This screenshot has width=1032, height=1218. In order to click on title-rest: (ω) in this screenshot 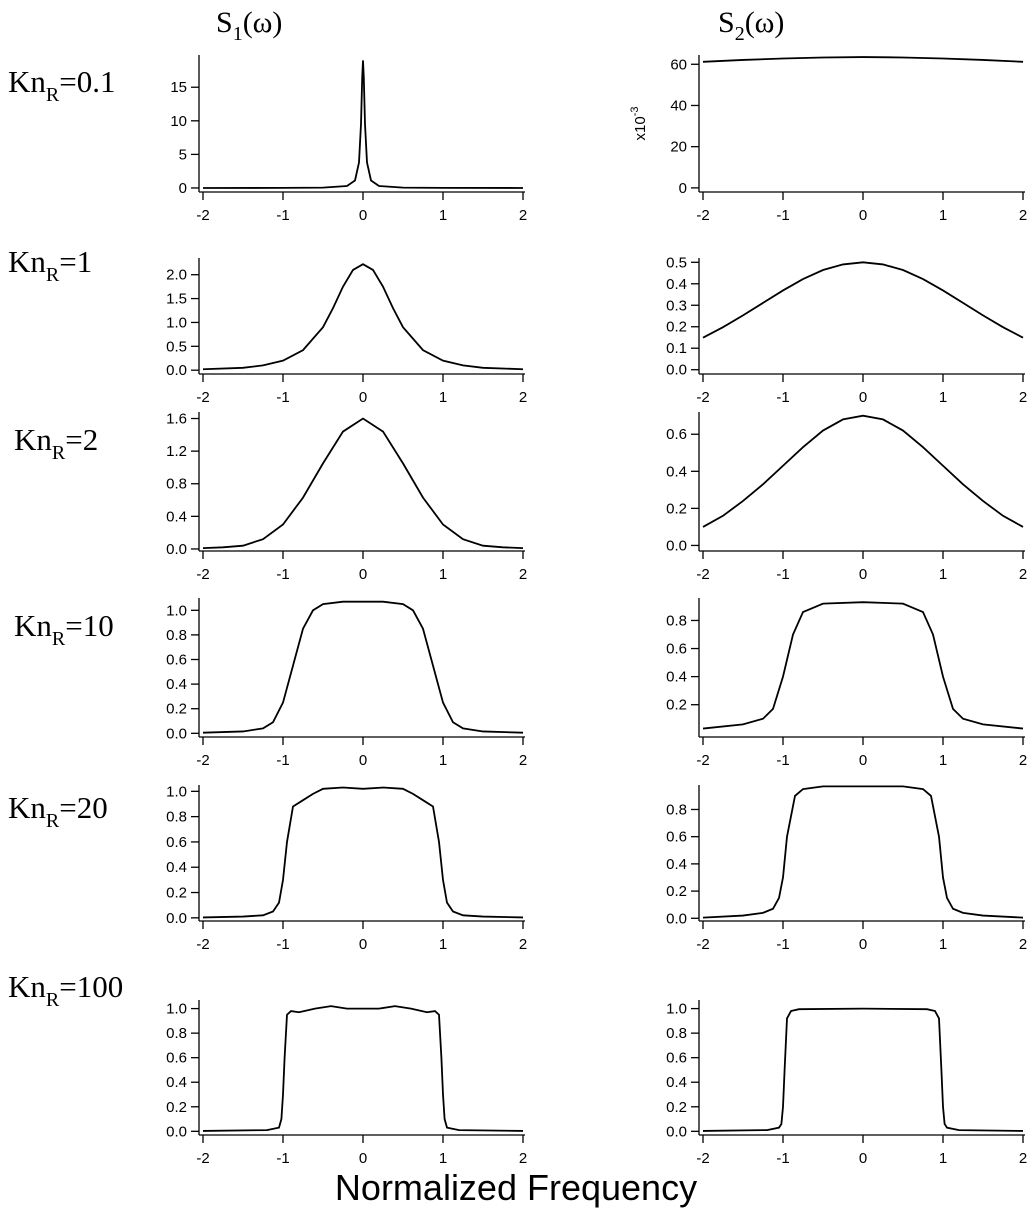, I will do `click(263, 22)`.